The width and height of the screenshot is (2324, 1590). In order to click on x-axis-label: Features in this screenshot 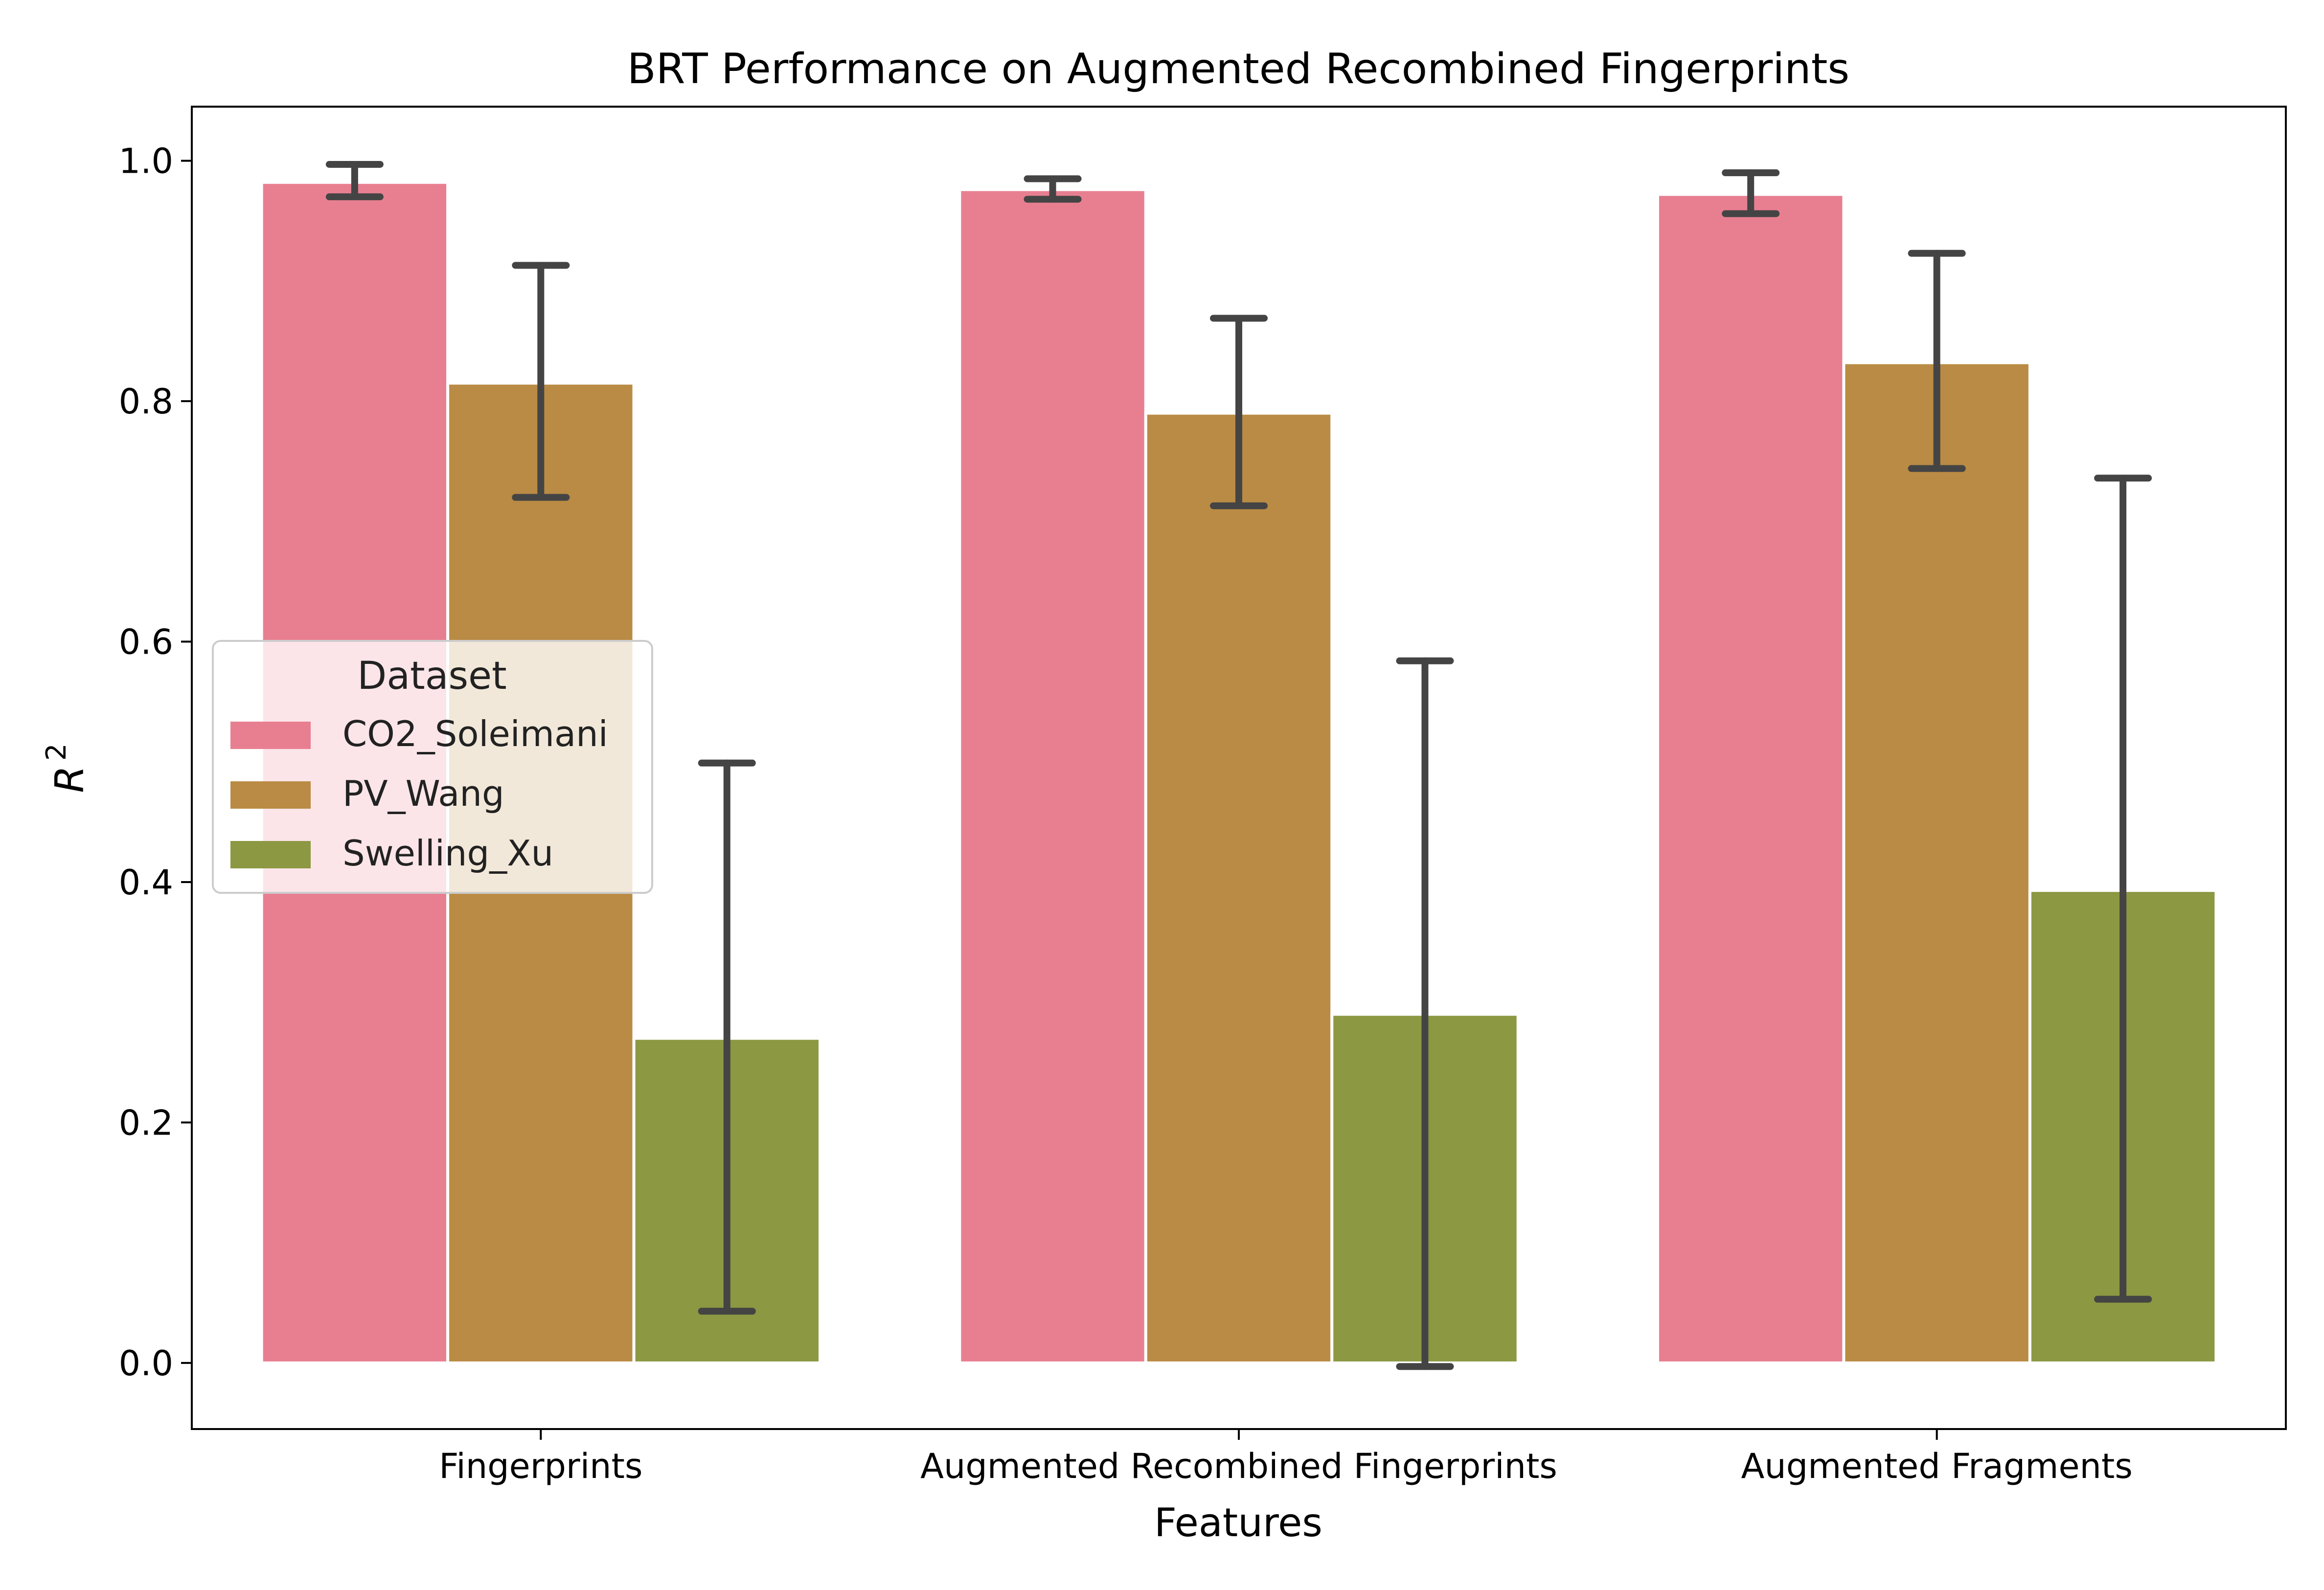, I will do `click(1238, 1523)`.